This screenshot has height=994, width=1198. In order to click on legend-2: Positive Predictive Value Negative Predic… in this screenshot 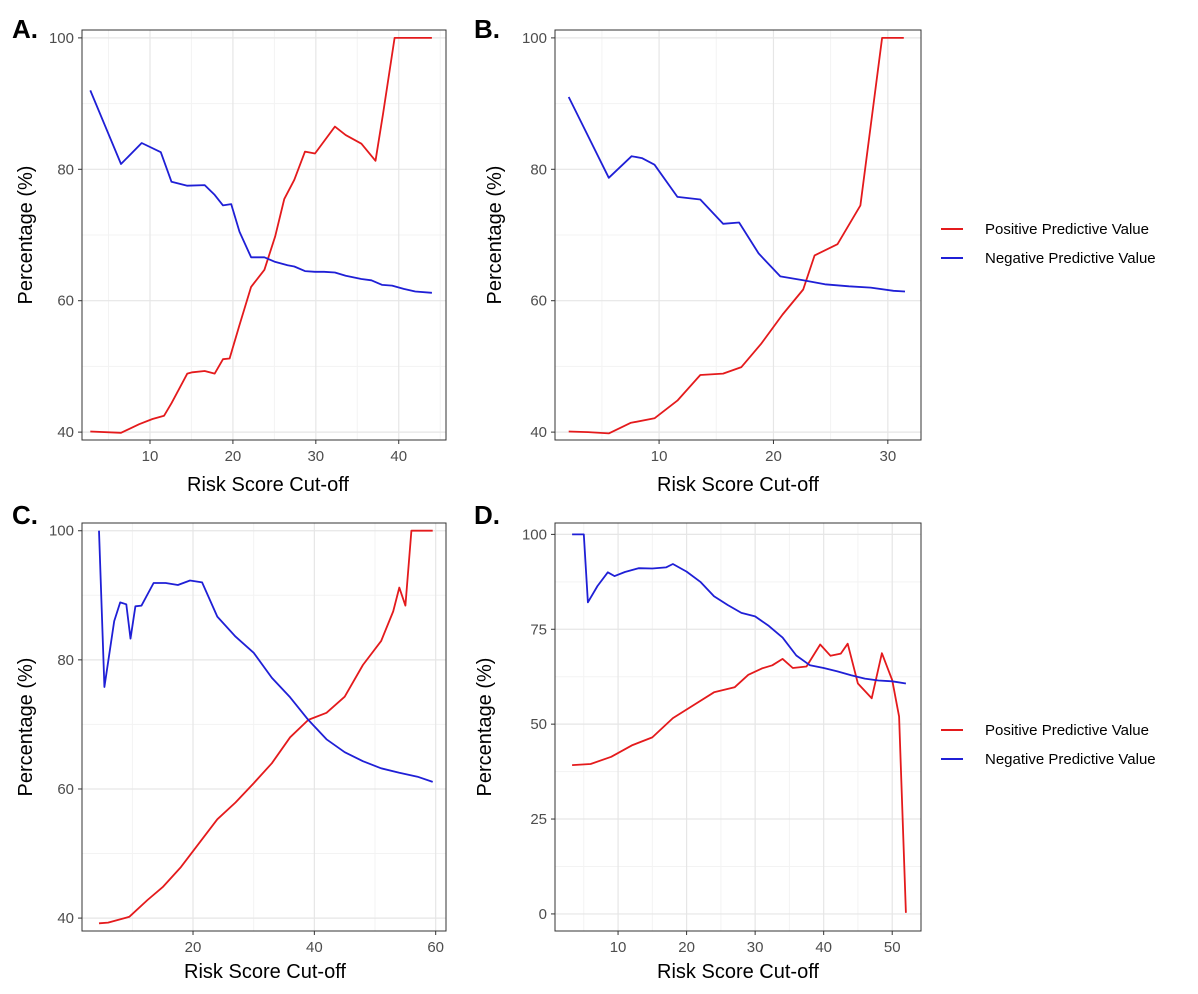, I will do `click(1048, 745)`.